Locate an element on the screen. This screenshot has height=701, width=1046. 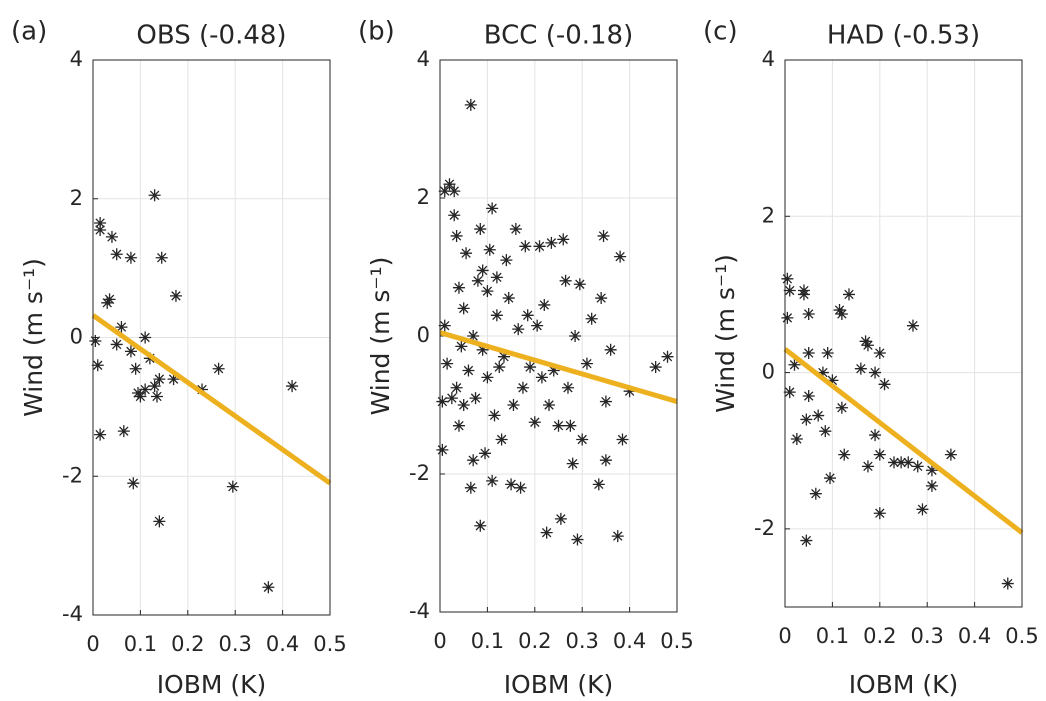
y-tick-label: 0 is located at coordinates (768, 372).